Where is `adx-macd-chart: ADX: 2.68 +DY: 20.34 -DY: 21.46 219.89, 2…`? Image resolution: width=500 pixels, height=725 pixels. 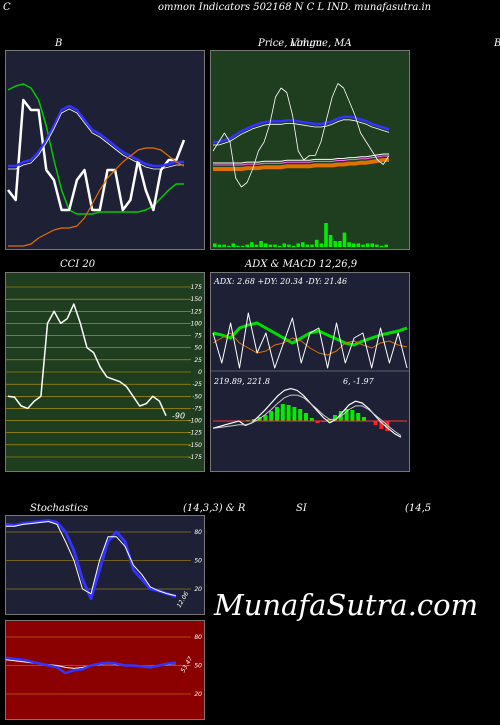
adx-macd-chart: ADX: 2.68 +DY: 20.34 -DY: 21.46 219.89, 2… is located at coordinates (310, 357).